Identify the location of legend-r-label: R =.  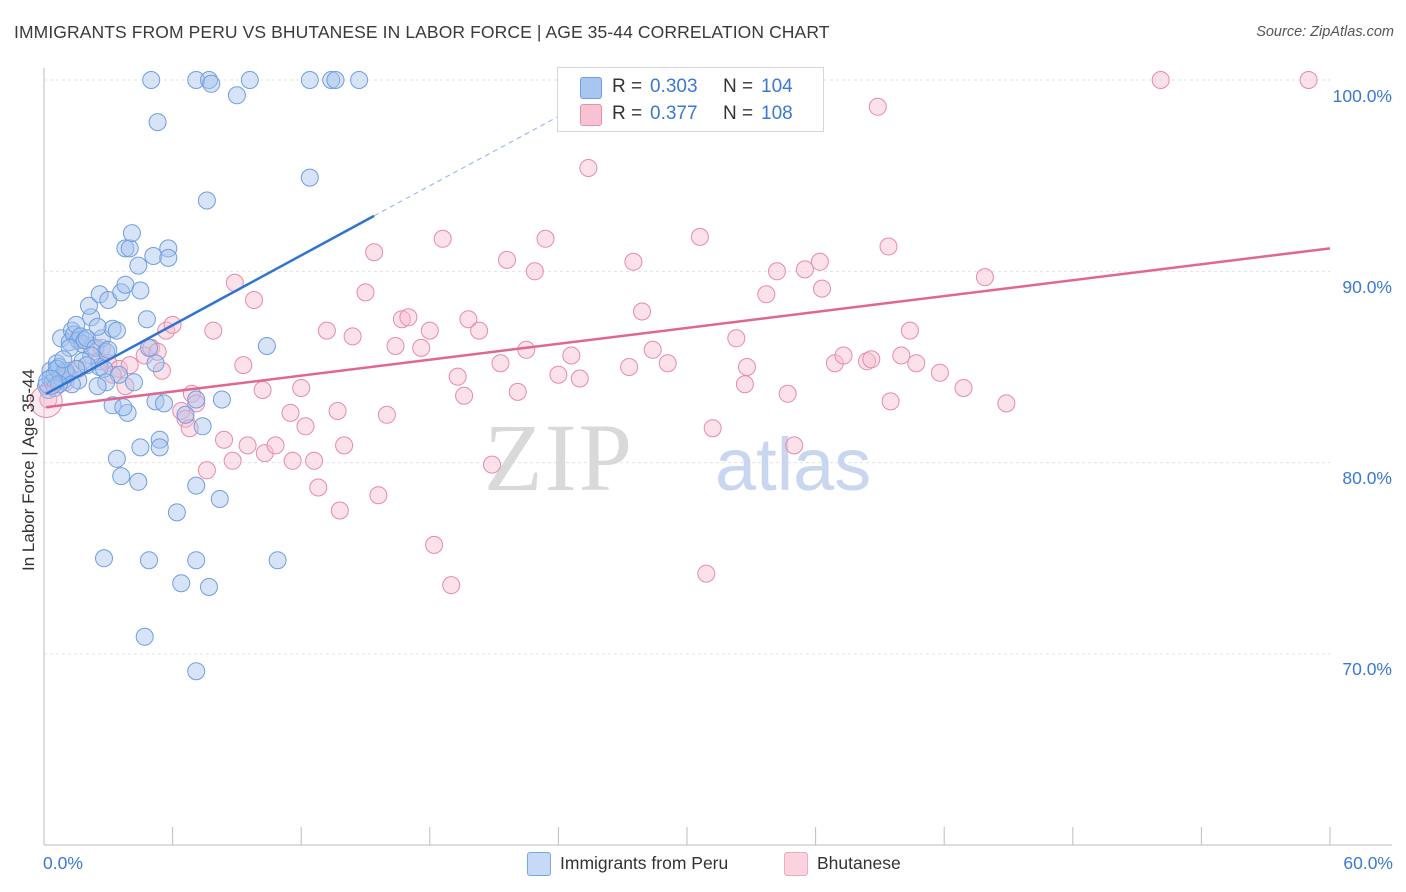
(627, 86).